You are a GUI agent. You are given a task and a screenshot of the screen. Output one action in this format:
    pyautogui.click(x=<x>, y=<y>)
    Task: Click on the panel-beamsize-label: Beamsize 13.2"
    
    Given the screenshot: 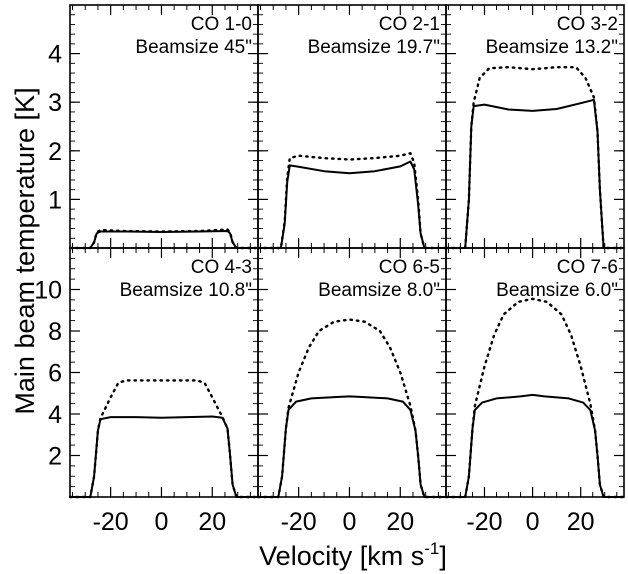 What is the action you would take?
    pyautogui.click(x=552, y=47)
    